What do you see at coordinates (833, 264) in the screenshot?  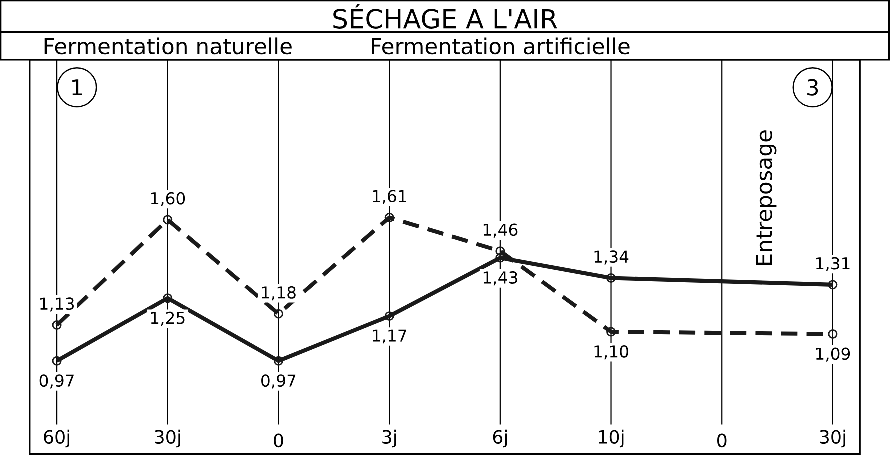 I see `data-label: 1,31` at bounding box center [833, 264].